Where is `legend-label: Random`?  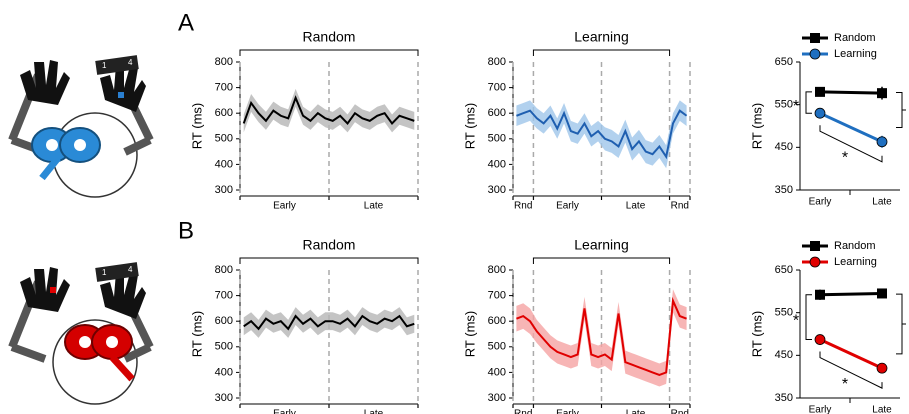 legend-label: Random is located at coordinates (855, 38).